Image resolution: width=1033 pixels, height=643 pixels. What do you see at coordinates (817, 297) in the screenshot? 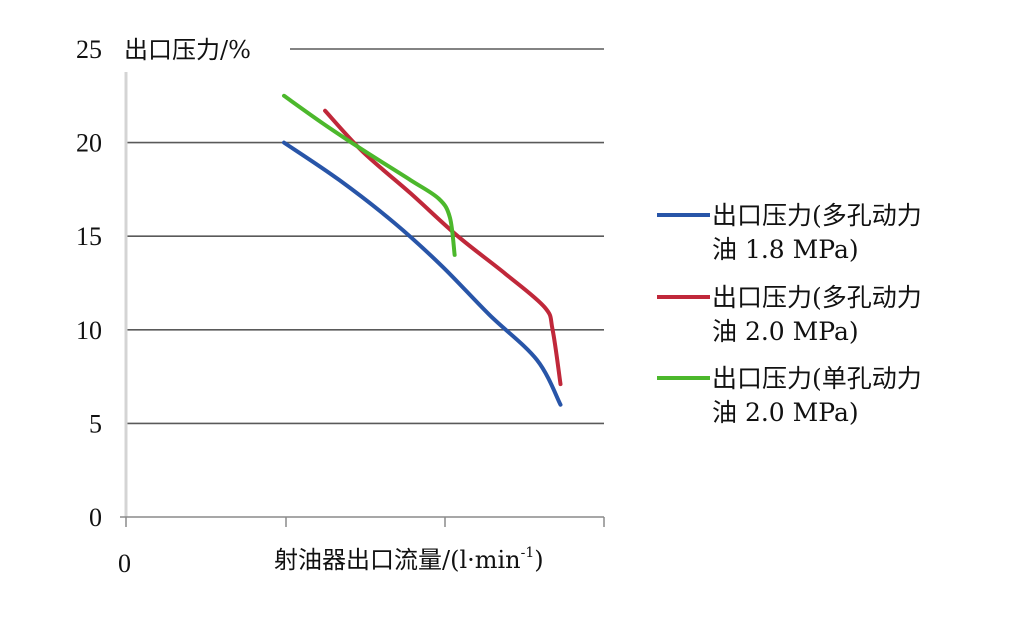
I see `legend-label-2-line1: 出口压力(多孔动力` at bounding box center [817, 297].